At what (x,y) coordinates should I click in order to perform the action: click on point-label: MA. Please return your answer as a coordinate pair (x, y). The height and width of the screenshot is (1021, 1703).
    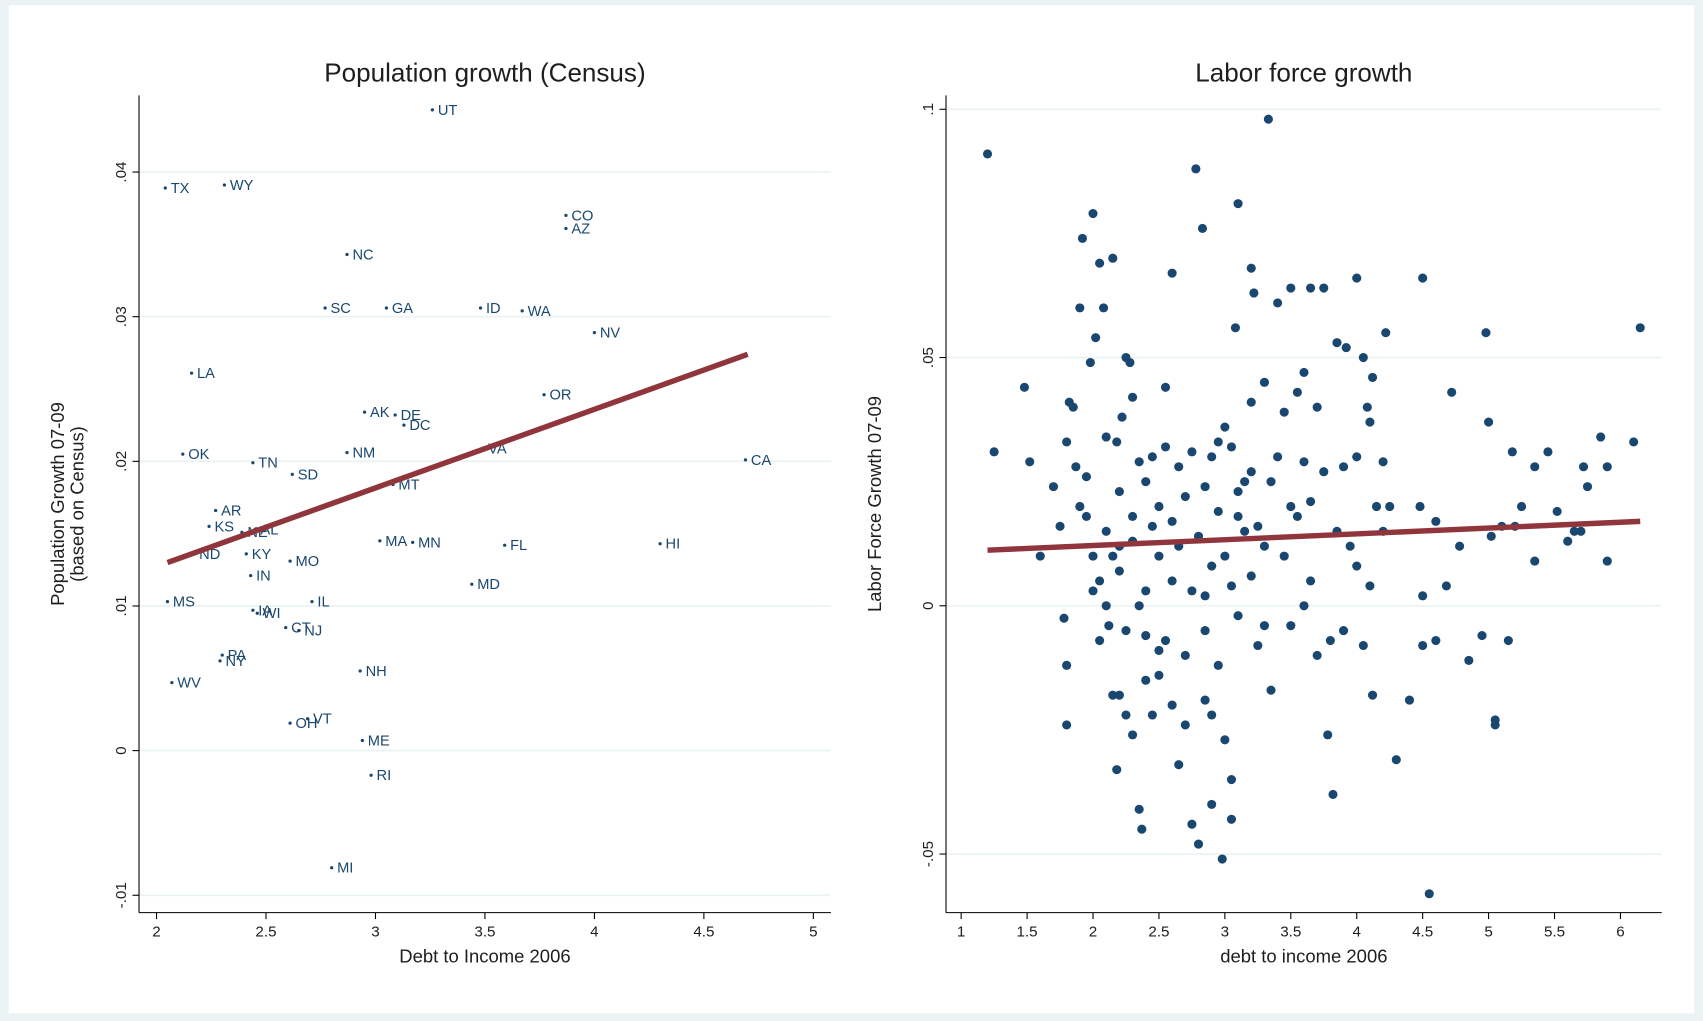
    Looking at the image, I should click on (396, 542).